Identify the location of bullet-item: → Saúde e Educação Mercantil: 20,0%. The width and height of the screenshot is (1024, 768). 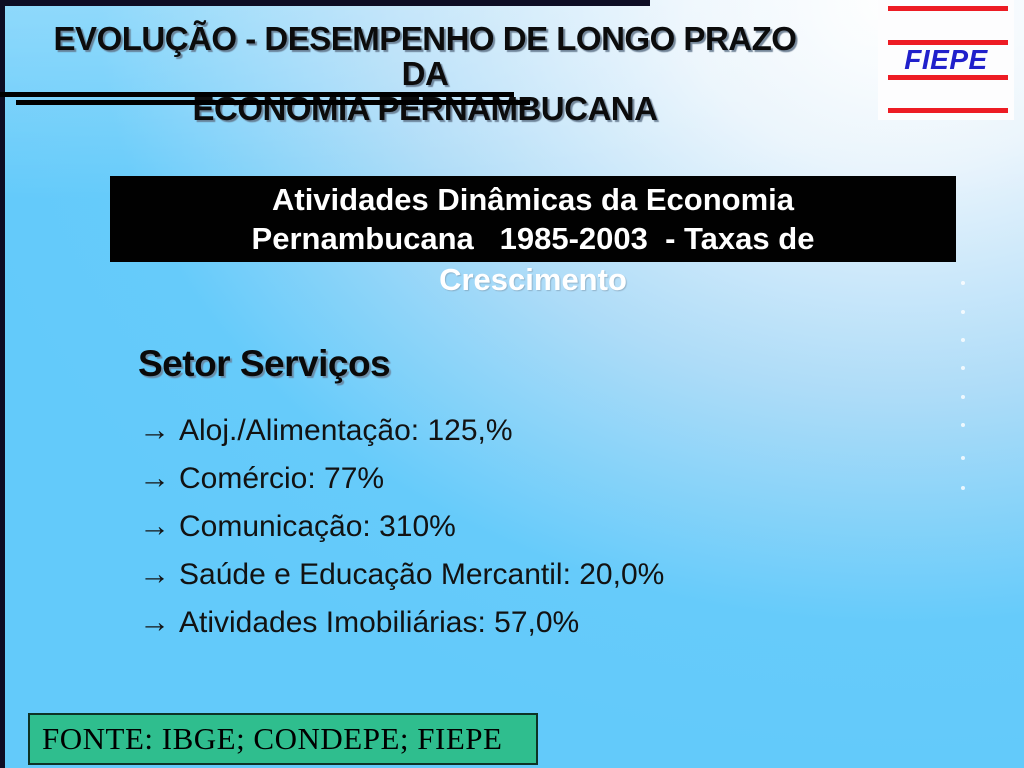
(401, 580).